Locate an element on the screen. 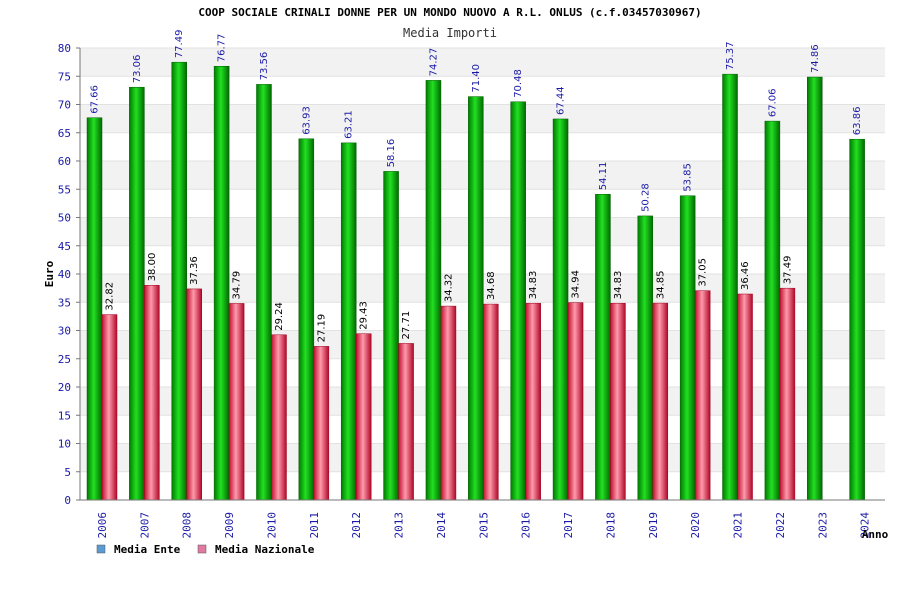 The width and height of the screenshot is (900, 604). data-label: 70.48 is located at coordinates (518, 83).